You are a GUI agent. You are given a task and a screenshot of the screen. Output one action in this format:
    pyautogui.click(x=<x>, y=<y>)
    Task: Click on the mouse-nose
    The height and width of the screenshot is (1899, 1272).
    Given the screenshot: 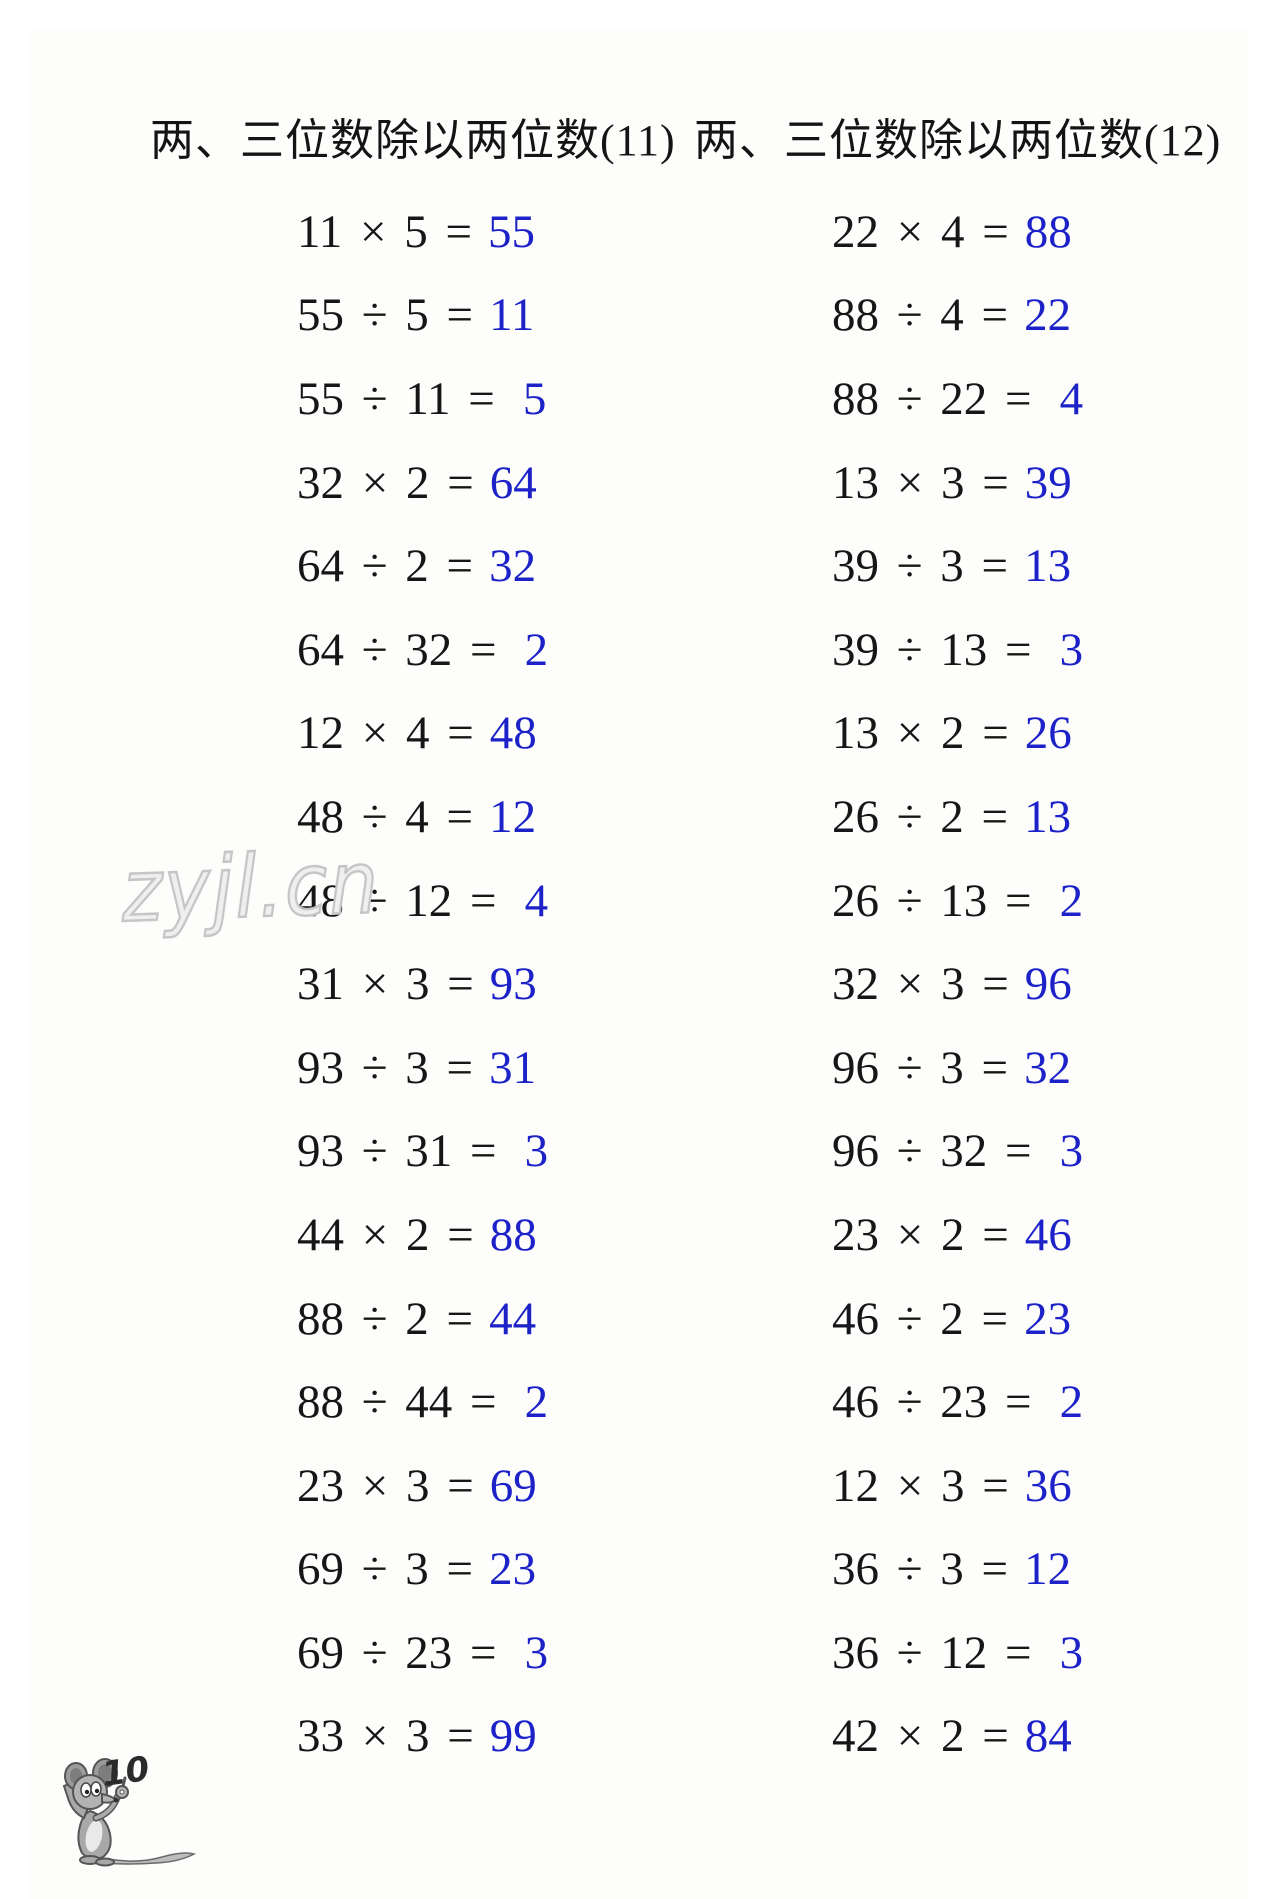 What is the action you would take?
    pyautogui.click(x=116, y=1800)
    